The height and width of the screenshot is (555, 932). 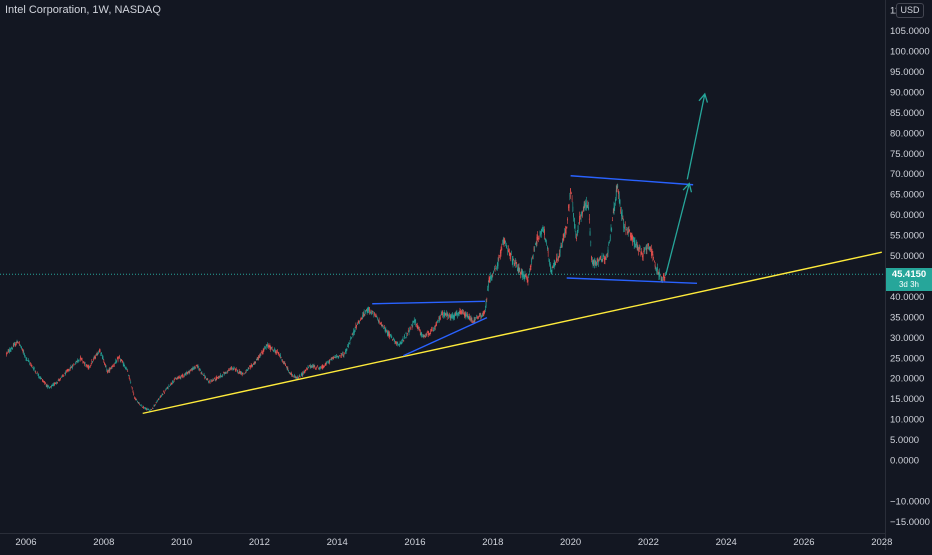 I want to click on x-tick-label: 2020, so click(x=570, y=542).